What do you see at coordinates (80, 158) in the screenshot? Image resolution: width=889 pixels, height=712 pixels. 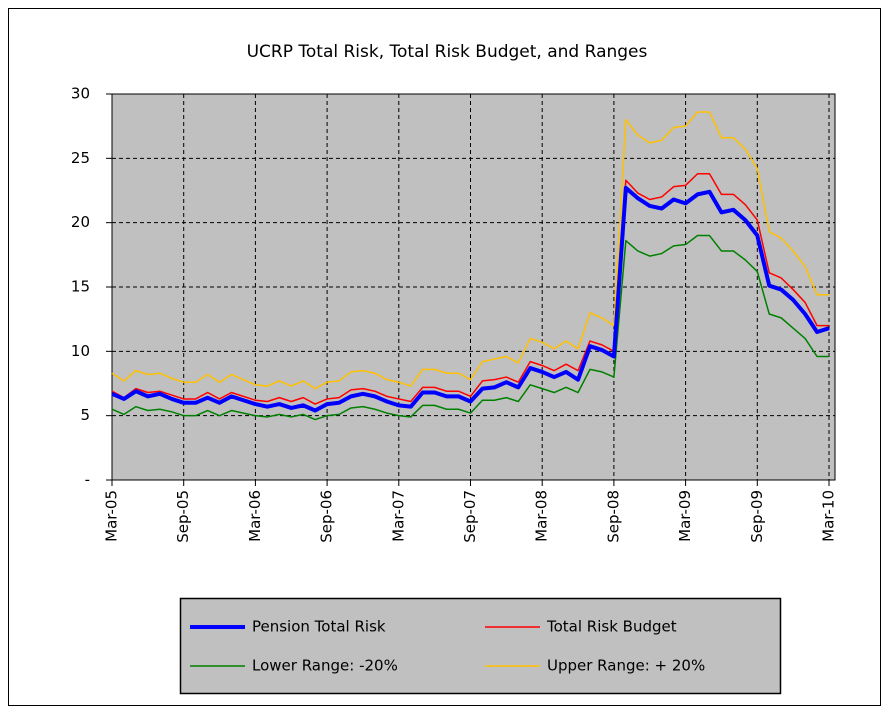 I see `y-tick-label: 25` at bounding box center [80, 158].